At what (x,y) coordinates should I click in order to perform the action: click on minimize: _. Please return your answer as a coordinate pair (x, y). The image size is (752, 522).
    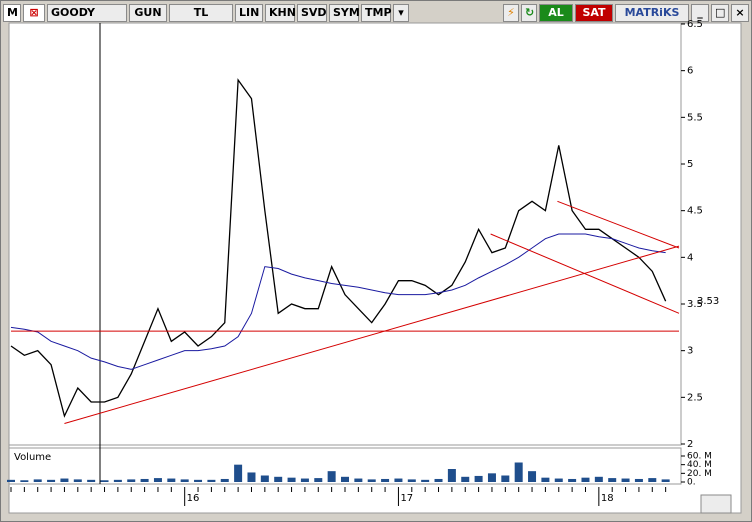
    Looking at the image, I should click on (700, 13).